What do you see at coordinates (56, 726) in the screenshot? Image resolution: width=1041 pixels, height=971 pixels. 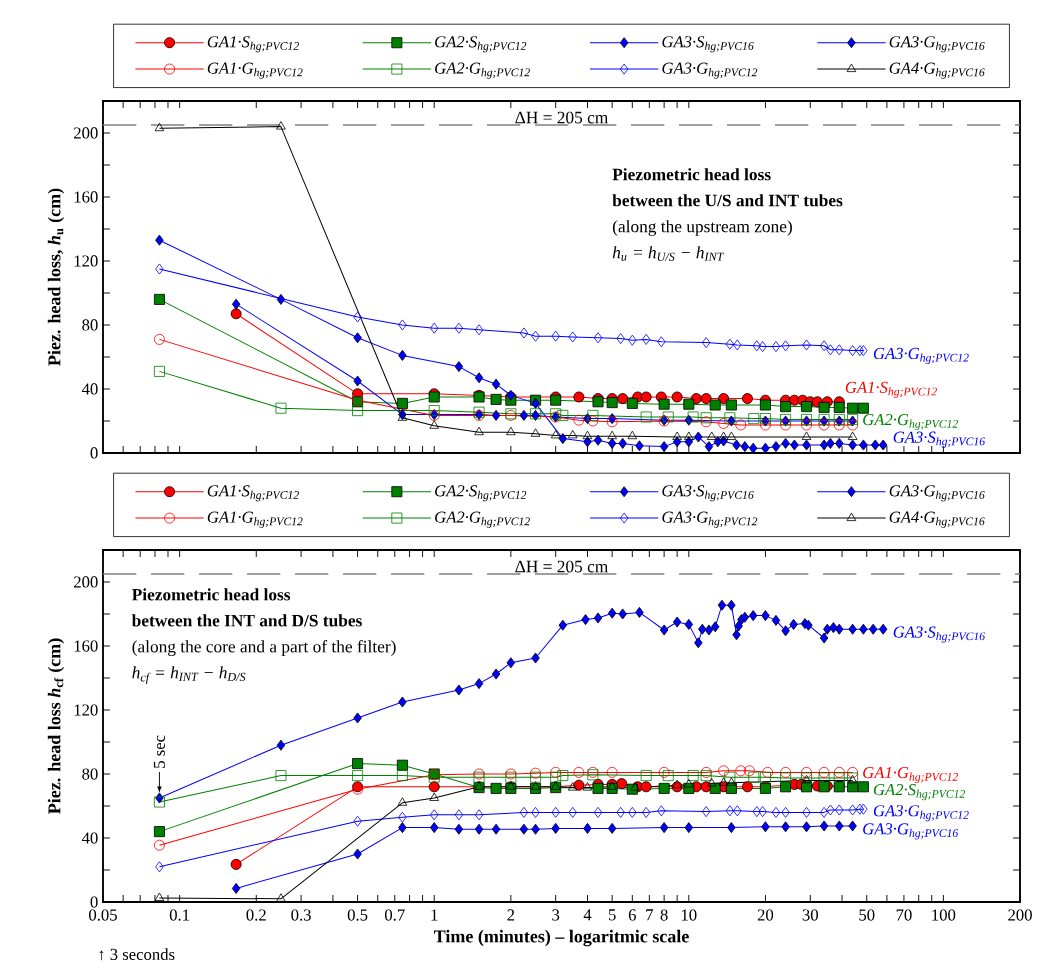 I see `y-axis-title: Piez. head loss h$_{cf}$ (cm)` at bounding box center [56, 726].